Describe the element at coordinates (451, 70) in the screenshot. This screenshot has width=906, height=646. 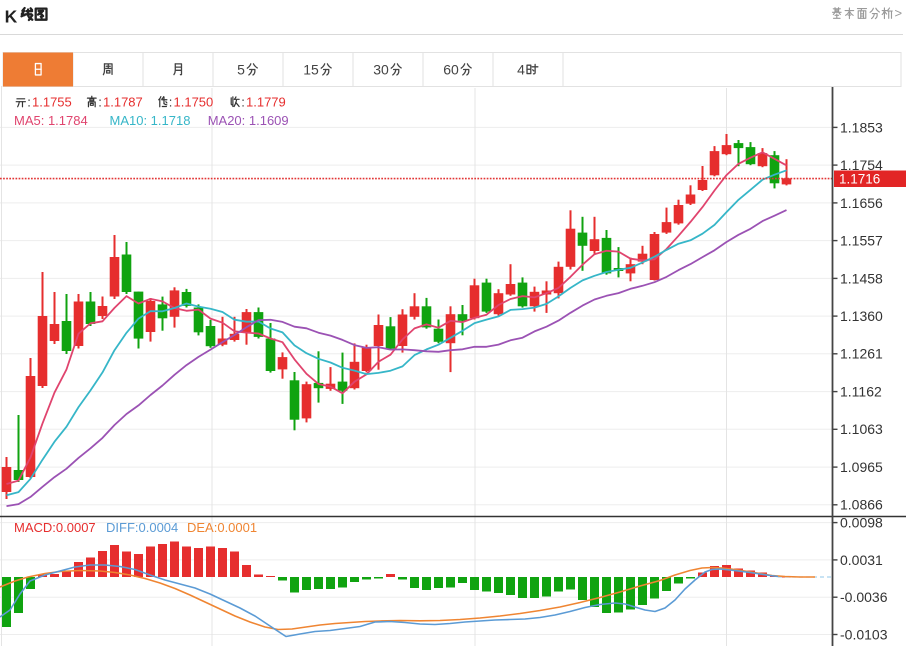
I see `svg-text: 60` at that location.